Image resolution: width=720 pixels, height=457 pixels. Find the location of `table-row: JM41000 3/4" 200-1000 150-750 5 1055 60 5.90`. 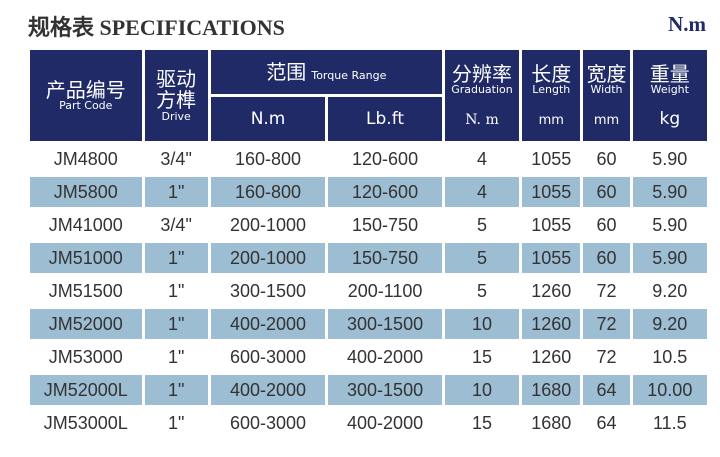

table-row: JM41000 3/4" 200-1000 150-750 5 1055 60 5.90 is located at coordinates (368, 225).